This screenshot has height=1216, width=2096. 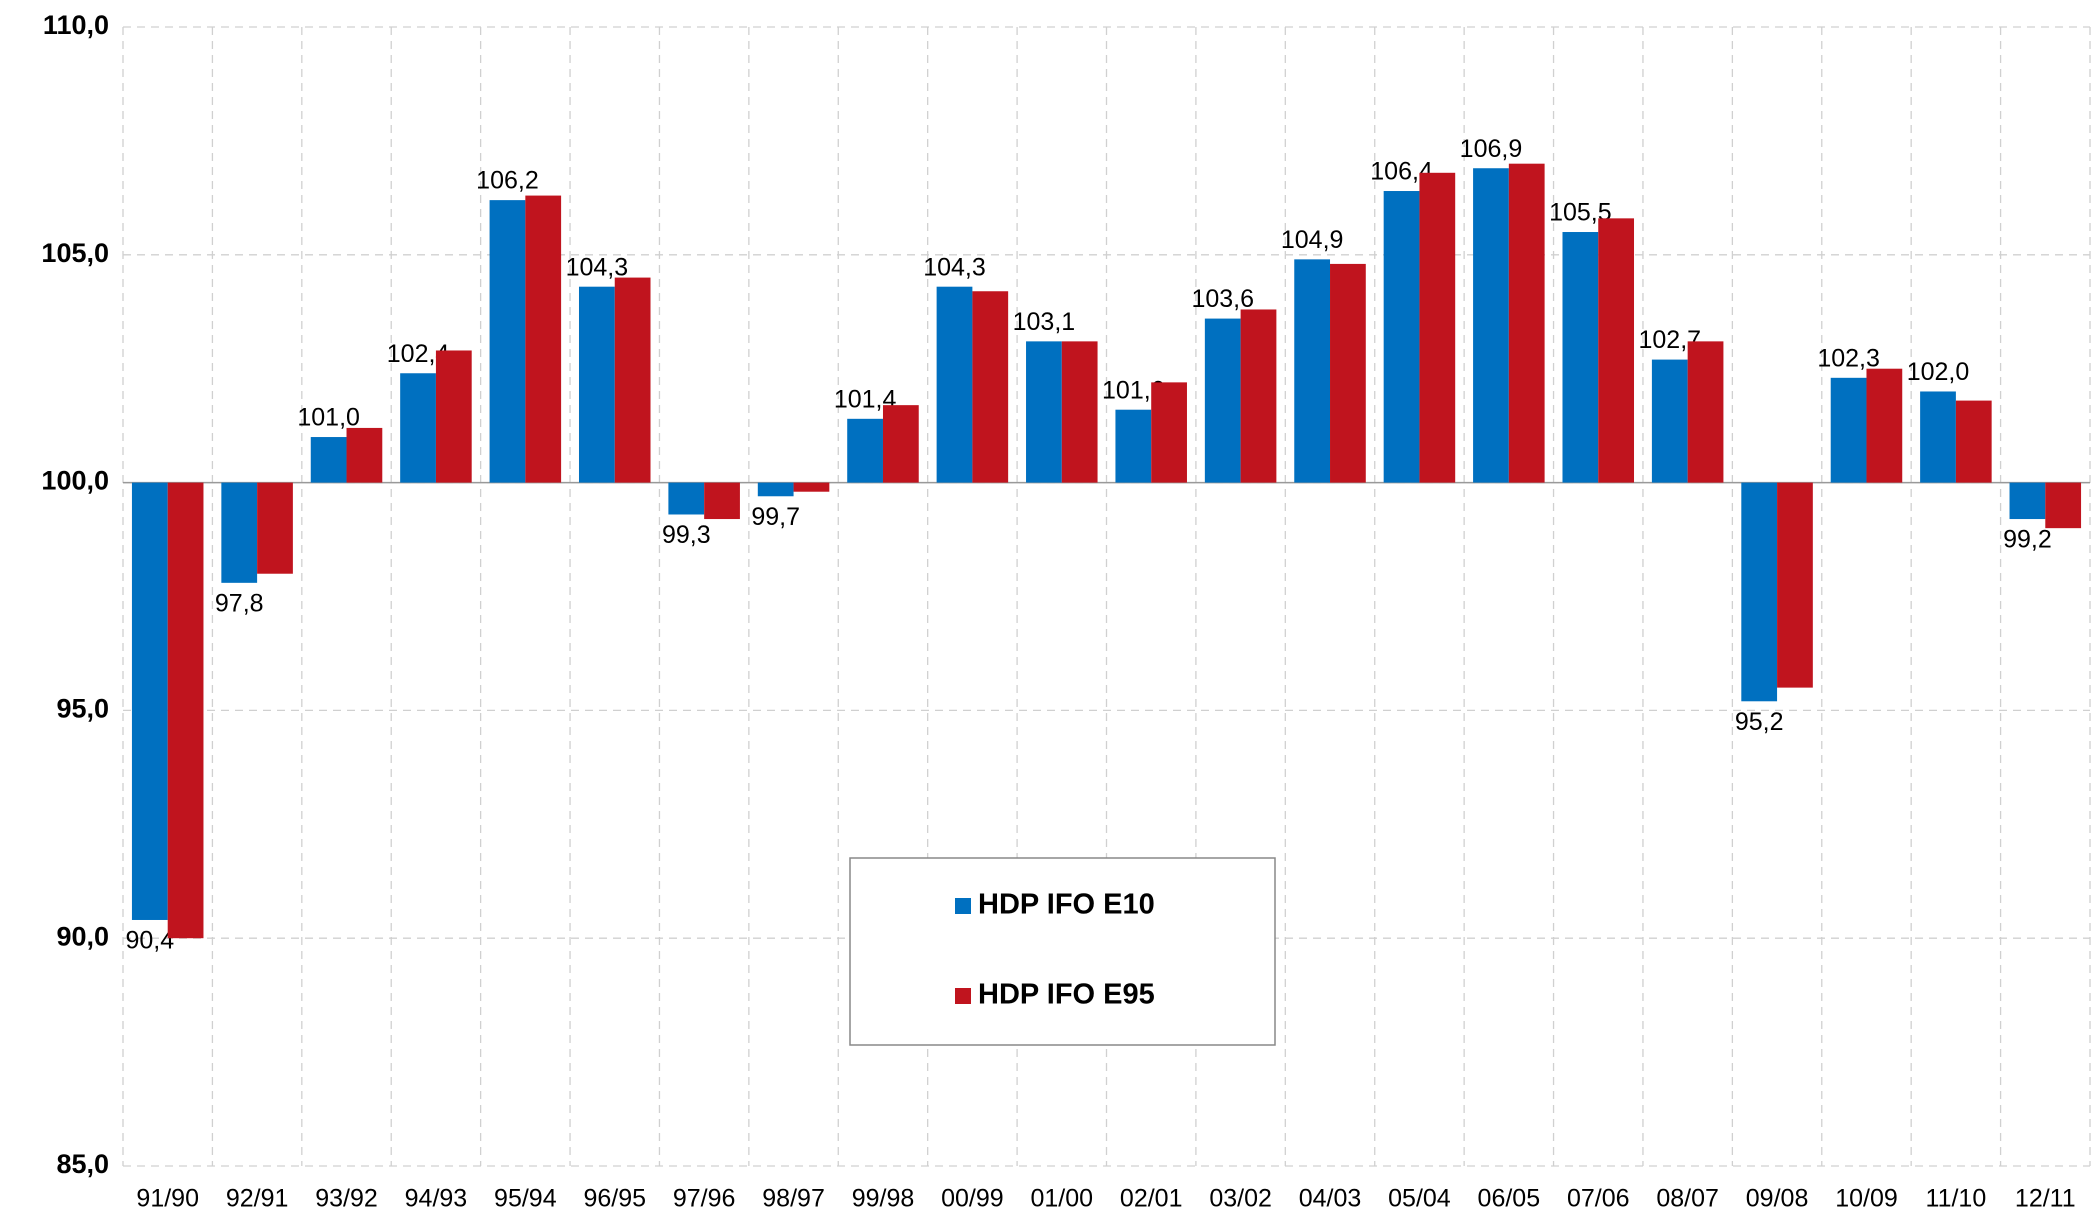 I want to click on x-tick-label: 04/03, so click(x=1330, y=1199).